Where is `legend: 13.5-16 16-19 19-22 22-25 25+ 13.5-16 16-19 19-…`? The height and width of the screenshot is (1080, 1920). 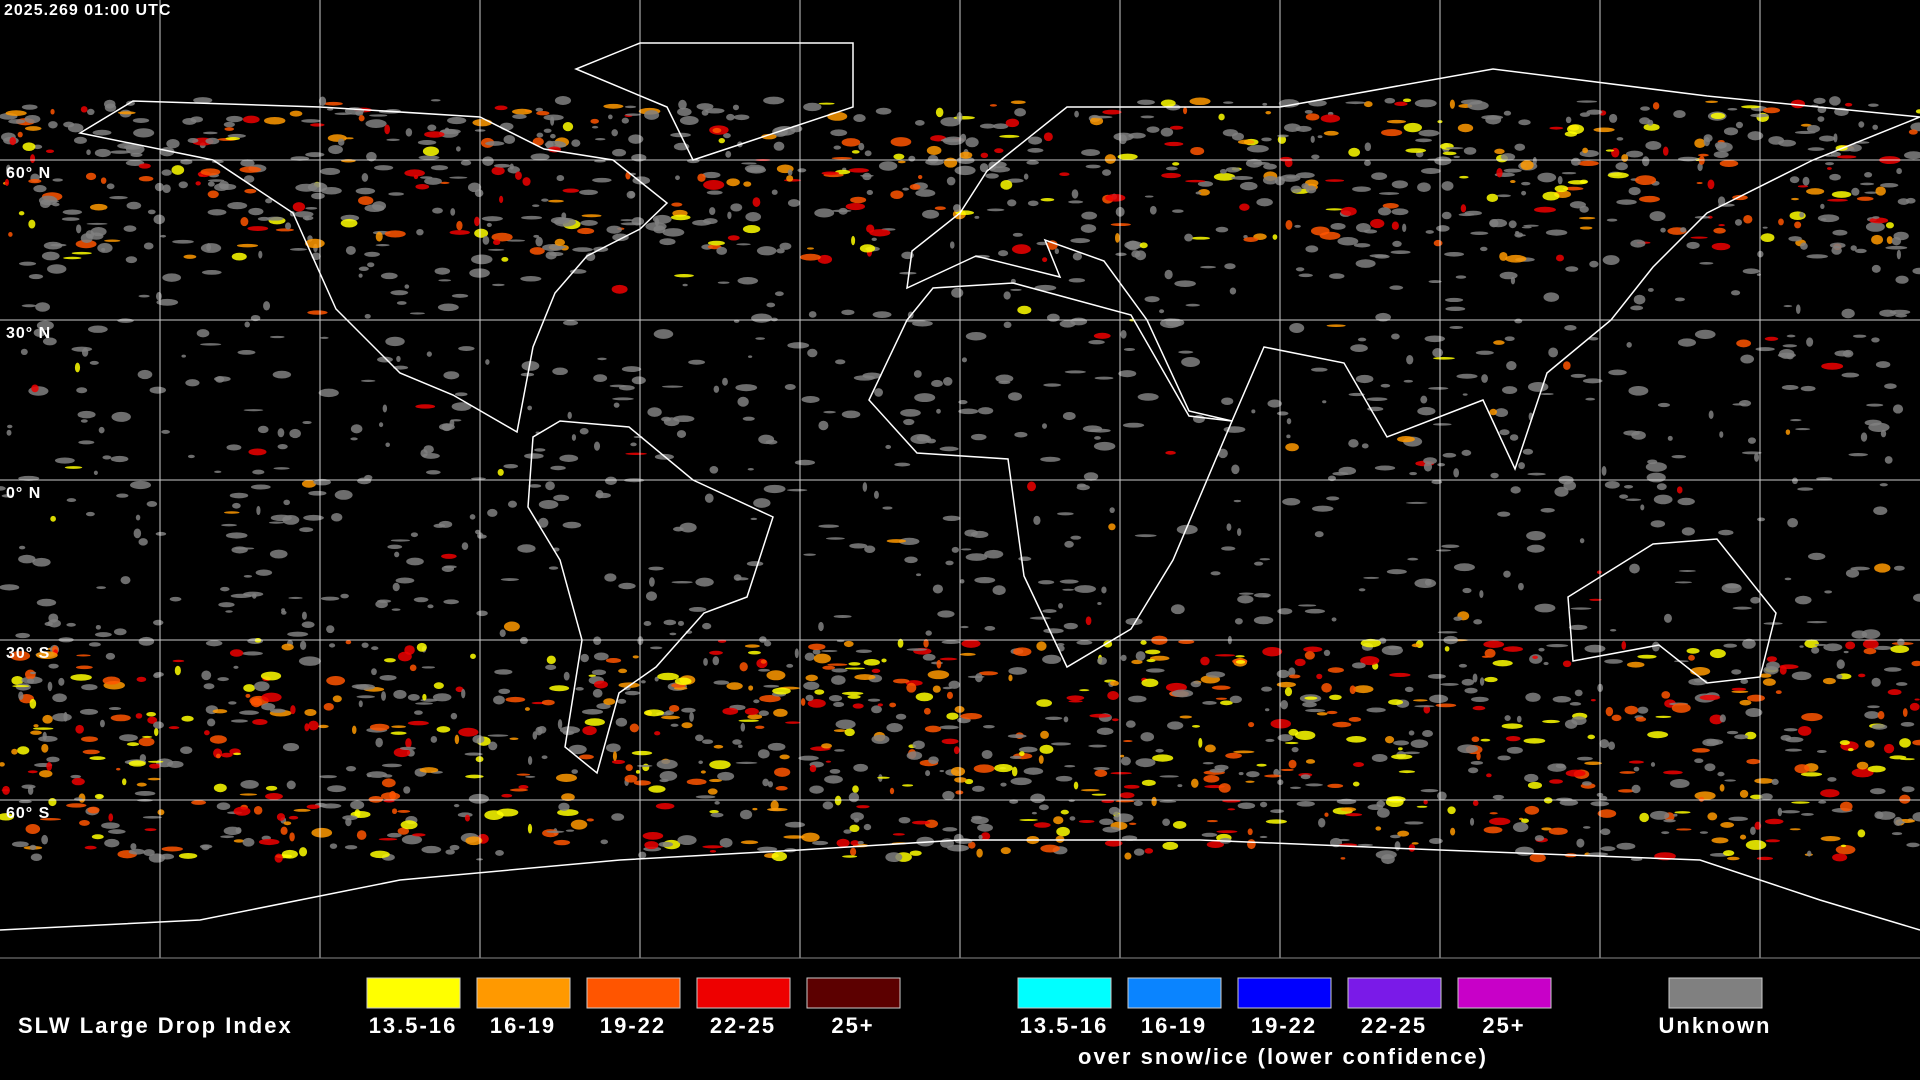
legend: 13.5-16 16-19 19-22 22-25 25+ 13.5-16 16-19 19-… is located at coordinates (1068, 1007).